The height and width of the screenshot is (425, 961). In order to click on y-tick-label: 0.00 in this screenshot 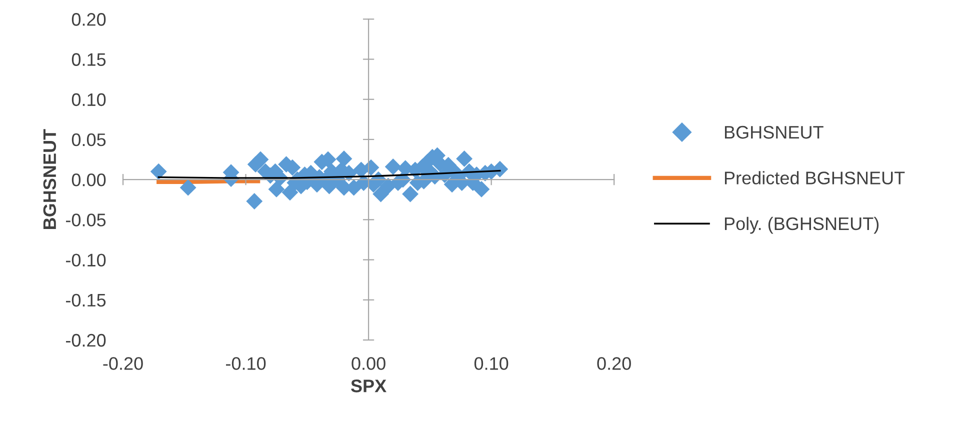, I will do `click(89, 179)`.